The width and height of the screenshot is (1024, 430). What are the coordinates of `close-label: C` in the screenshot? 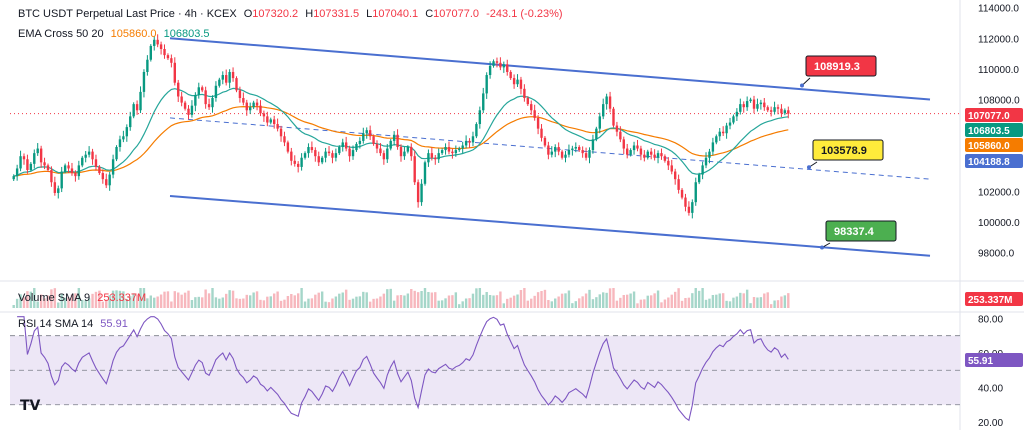 It's located at (429, 14).